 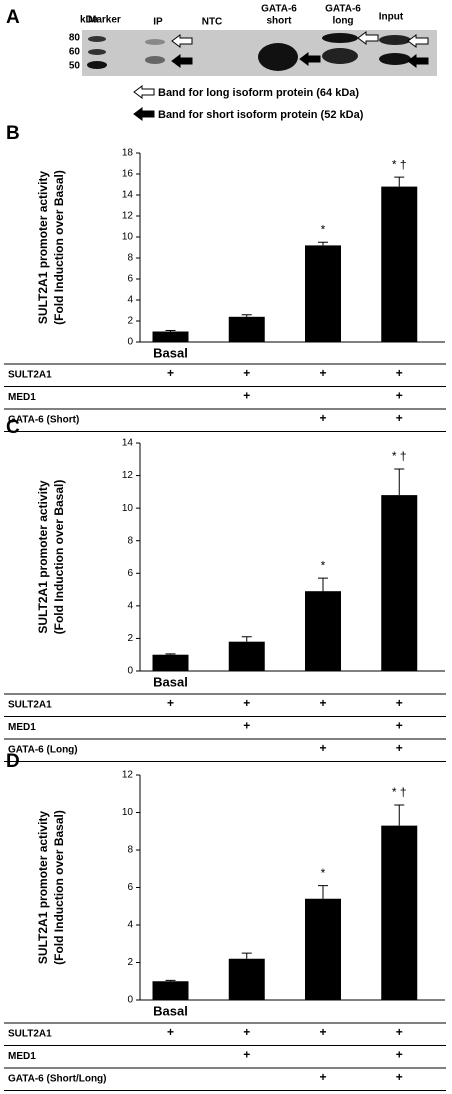 What do you see at coordinates (342, 21) in the screenshot?
I see `lane-label: long` at bounding box center [342, 21].